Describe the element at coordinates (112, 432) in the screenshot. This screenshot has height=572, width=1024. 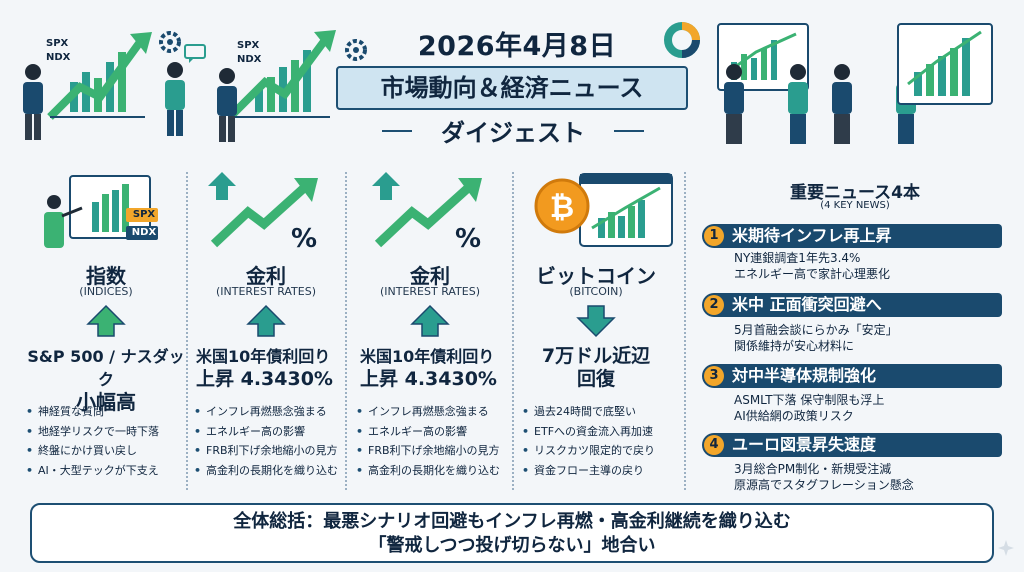
I see `list-item: 地経学リスクで一時下落` at that location.